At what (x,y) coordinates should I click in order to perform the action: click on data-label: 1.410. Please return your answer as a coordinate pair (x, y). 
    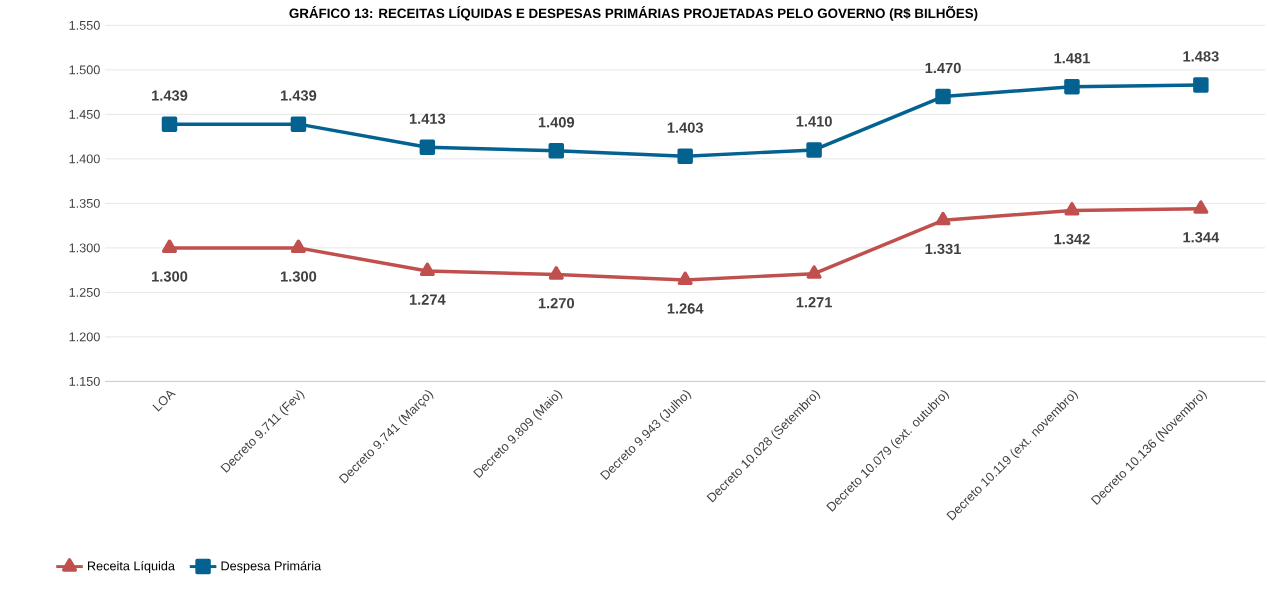
    Looking at the image, I should click on (814, 121).